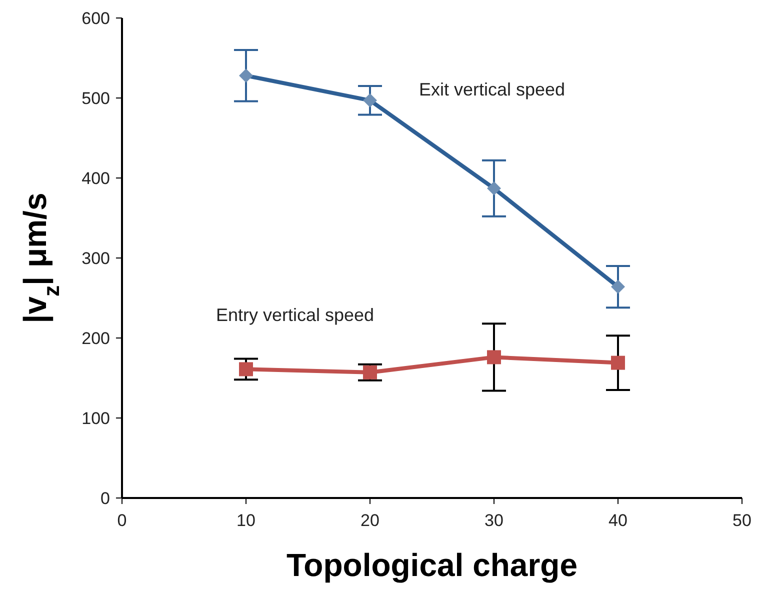 Image resolution: width=772 pixels, height=598 pixels. I want to click on y-tick-label: 600, so click(96, 18).